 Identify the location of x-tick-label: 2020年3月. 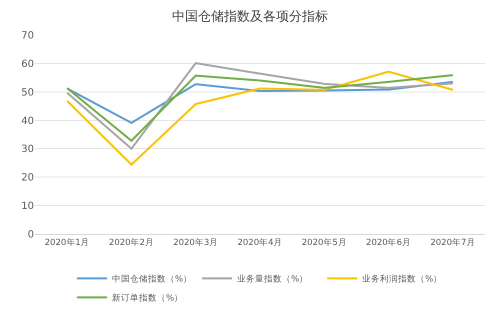
(195, 242).